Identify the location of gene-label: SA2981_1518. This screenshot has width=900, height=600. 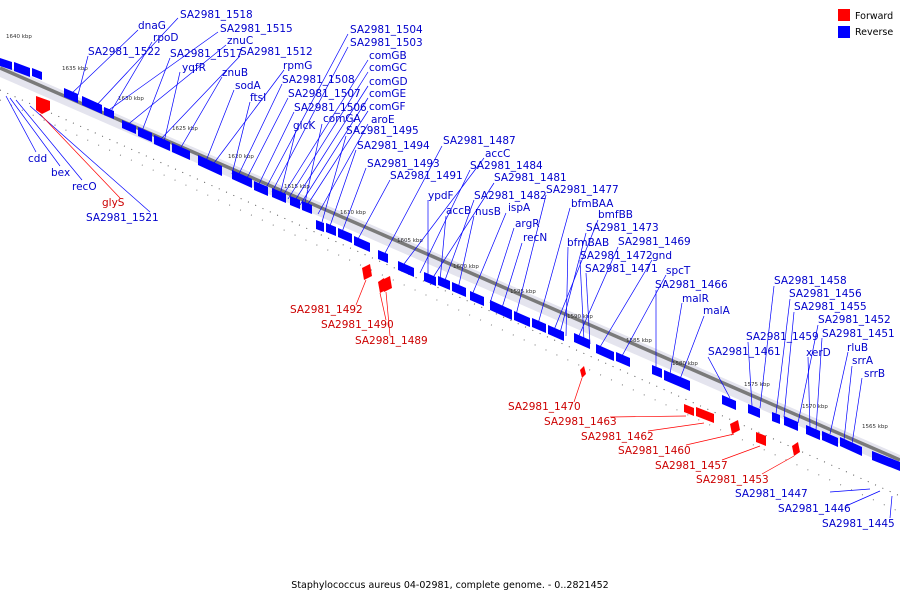
(216, 15).